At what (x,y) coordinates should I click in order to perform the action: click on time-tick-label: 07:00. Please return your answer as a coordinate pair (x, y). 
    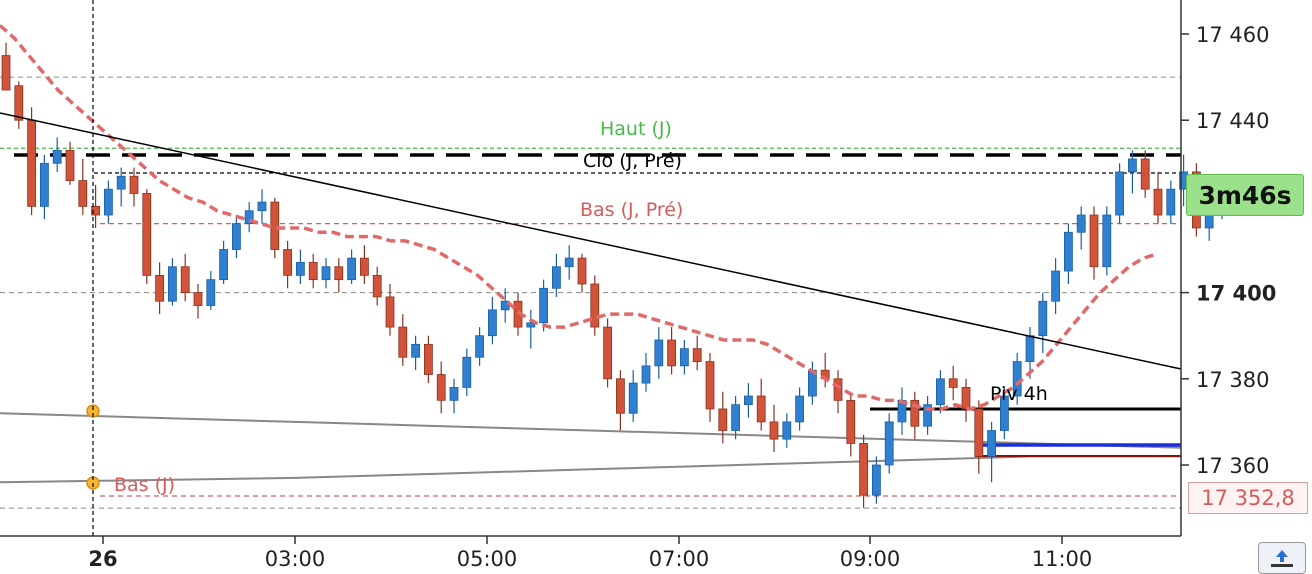
    Looking at the image, I should click on (679, 559).